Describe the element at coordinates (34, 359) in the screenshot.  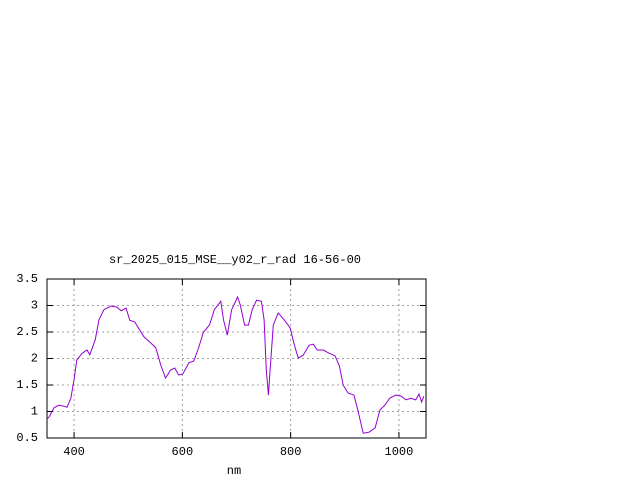
I see `y-tick-label: 2` at that location.